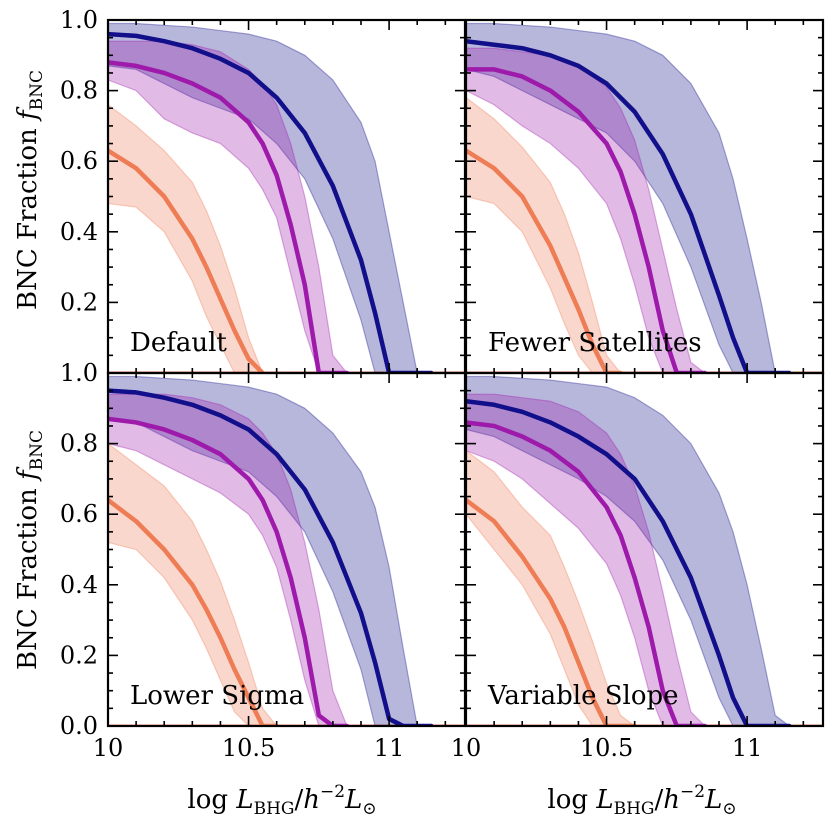  I want to click on y-tick-label: 0.0, so click(79, 726).